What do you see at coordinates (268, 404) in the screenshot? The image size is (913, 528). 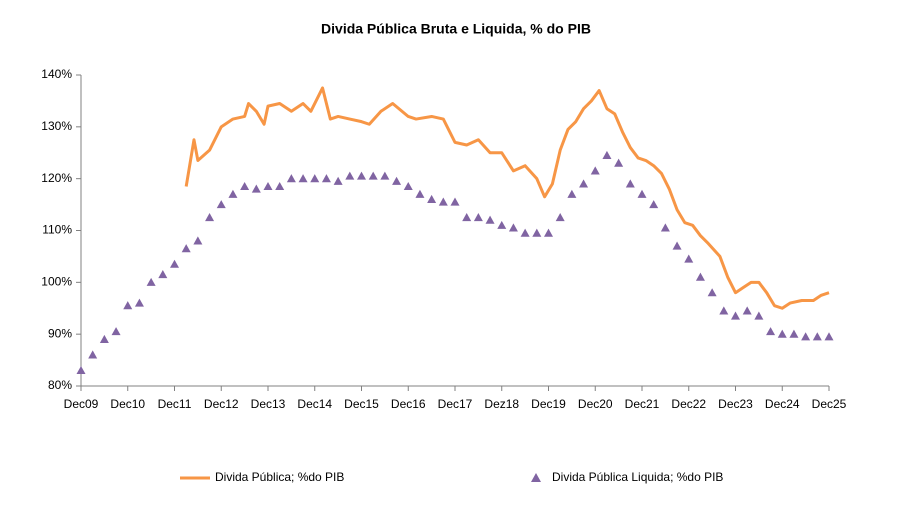 I see `x-tick-label: Dec13` at bounding box center [268, 404].